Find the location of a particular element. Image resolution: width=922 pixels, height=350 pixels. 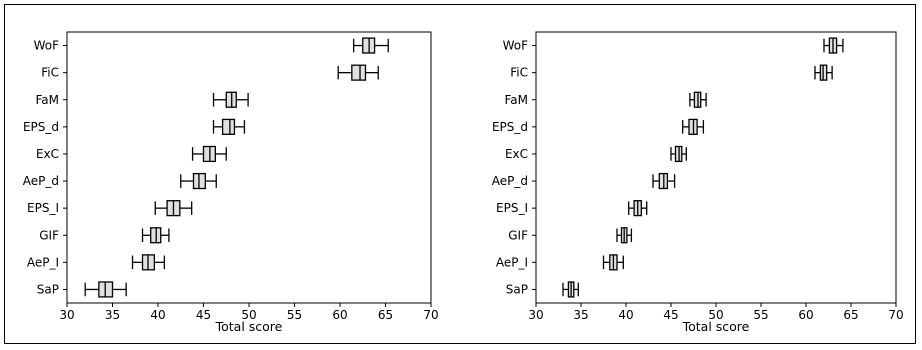

box-EPS_d is located at coordinates (228, 126).